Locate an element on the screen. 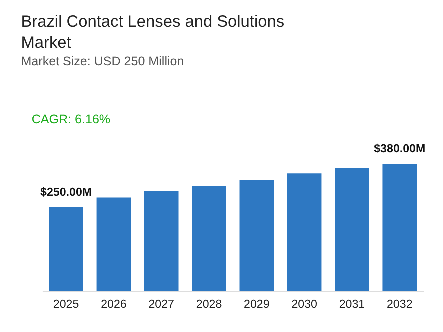 The image size is (443, 332). x-tick-label: 2025 is located at coordinates (66, 305).